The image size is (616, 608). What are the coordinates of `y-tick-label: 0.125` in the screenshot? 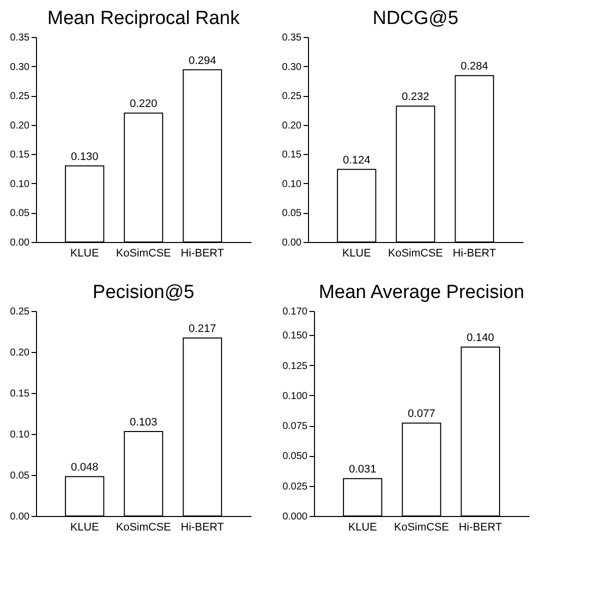 It's located at (295, 366).